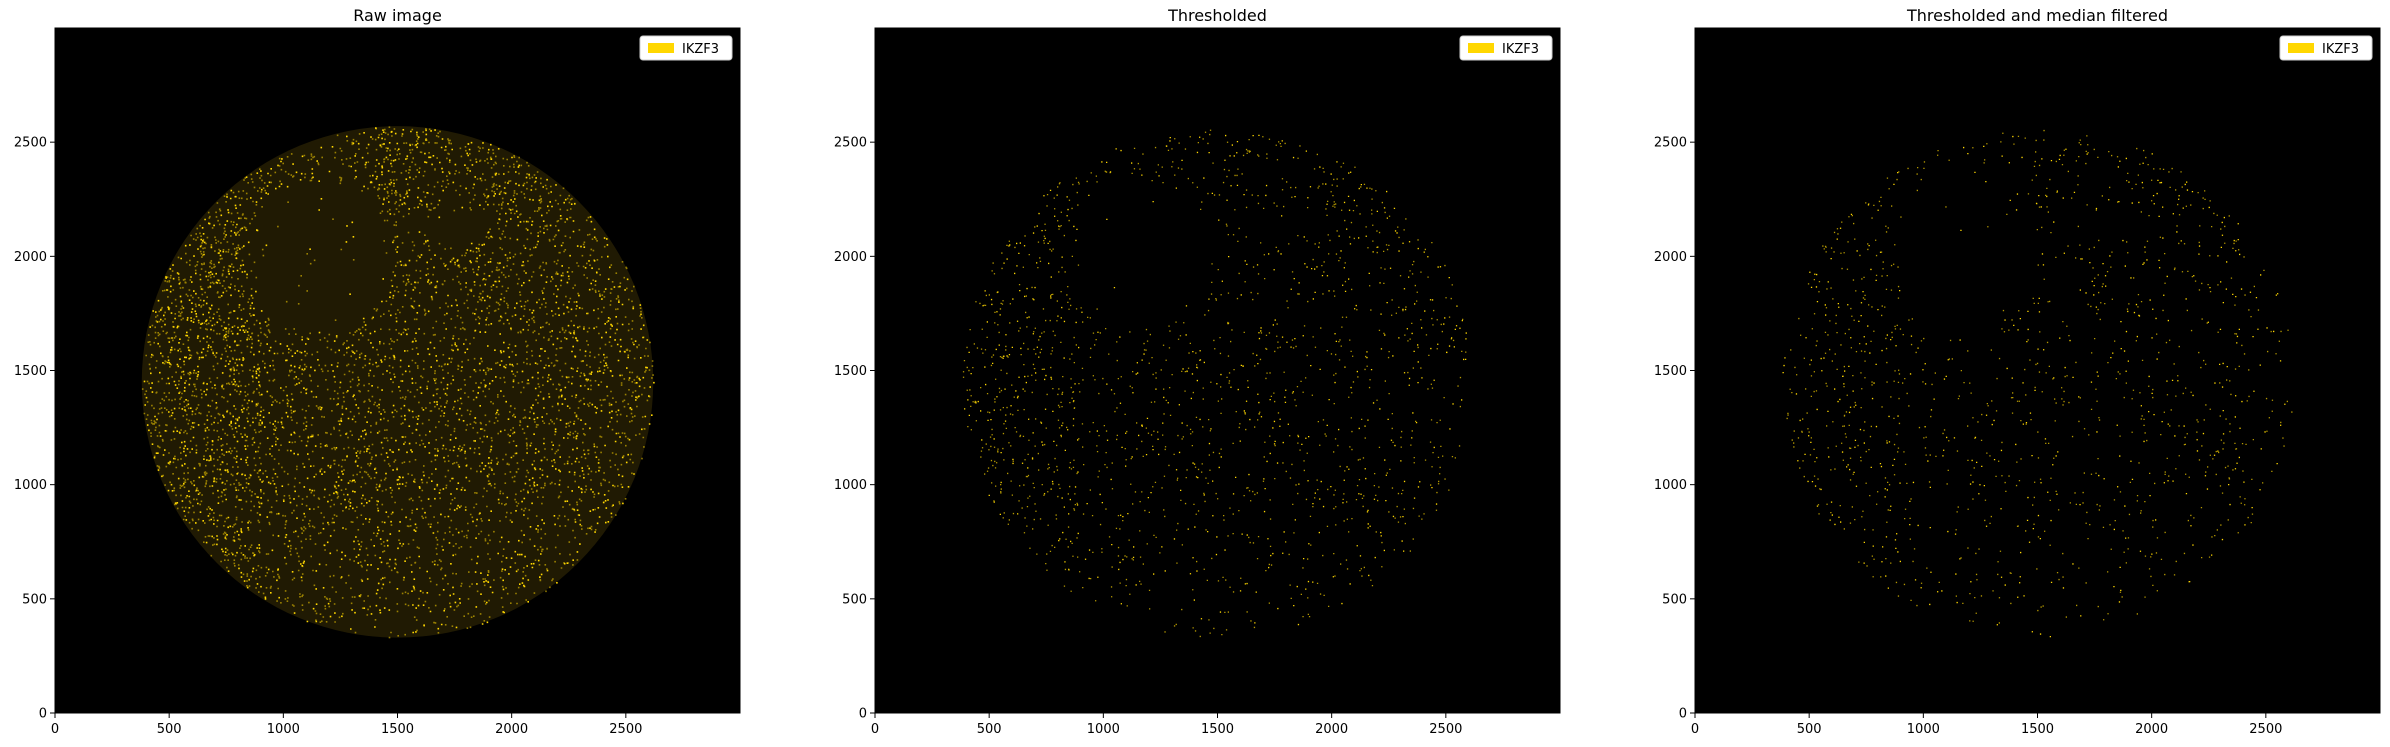 The image size is (2390, 747). Describe the element at coordinates (397, 15) in the screenshot. I see `panel-title: Raw image` at that location.